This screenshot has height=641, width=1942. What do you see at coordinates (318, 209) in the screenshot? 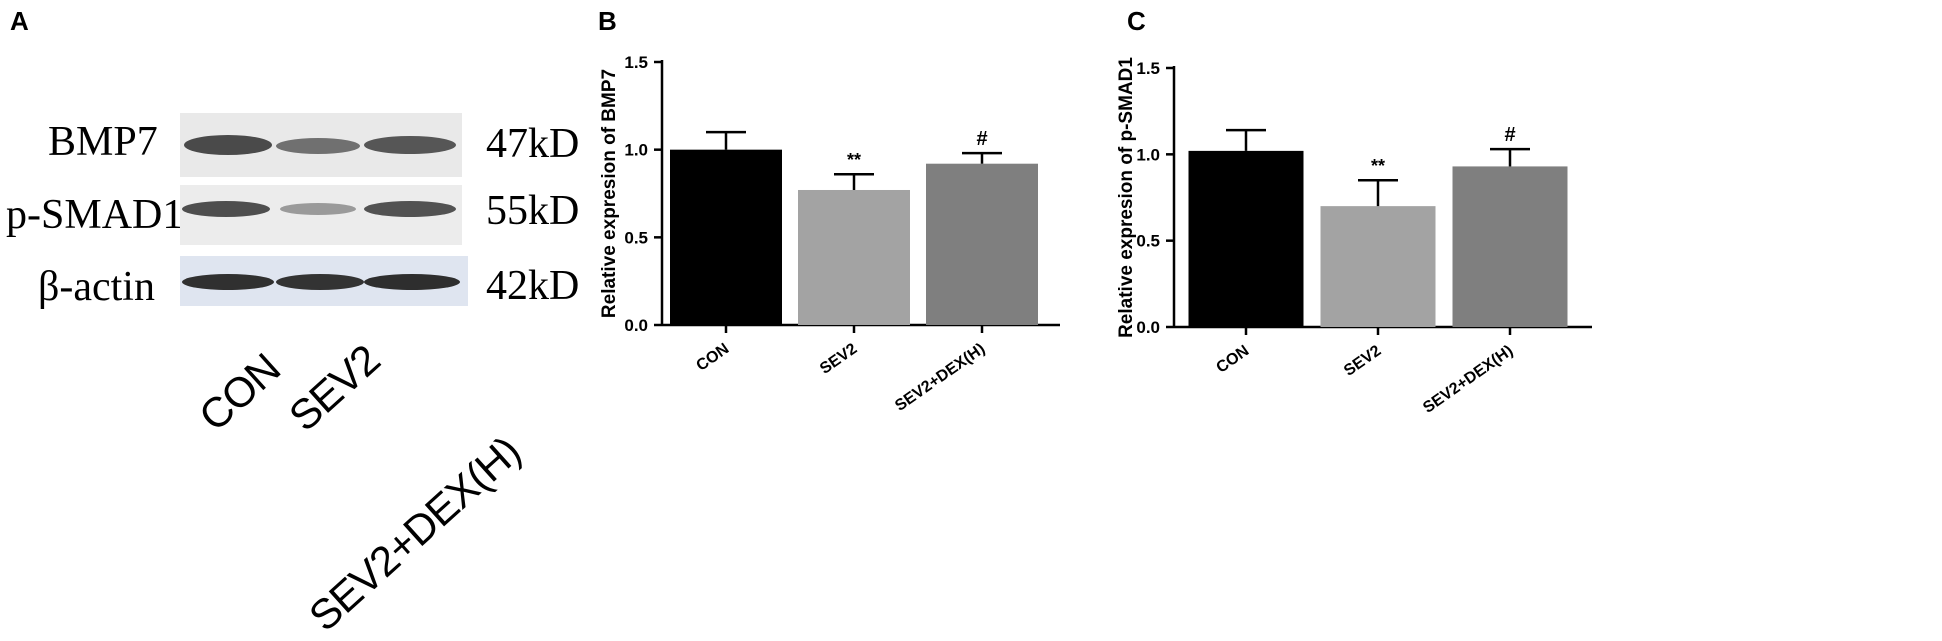
I see `band-psmad1-sev2` at bounding box center [318, 209].